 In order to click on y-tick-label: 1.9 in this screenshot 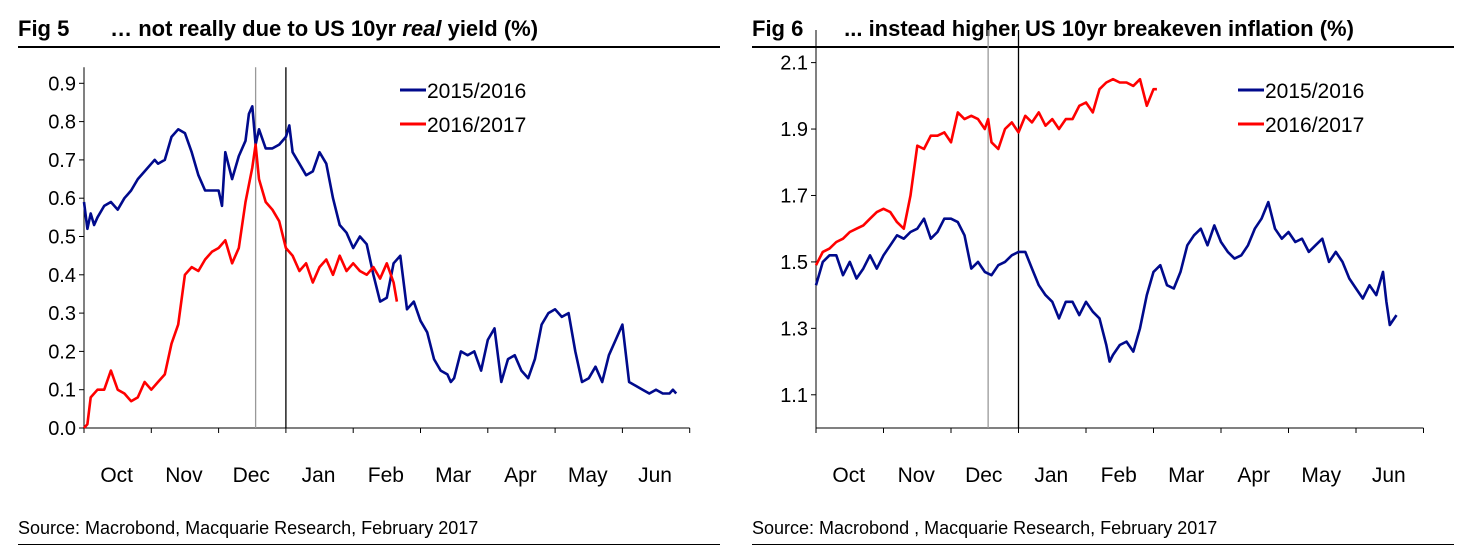, I will do `click(794, 130)`.